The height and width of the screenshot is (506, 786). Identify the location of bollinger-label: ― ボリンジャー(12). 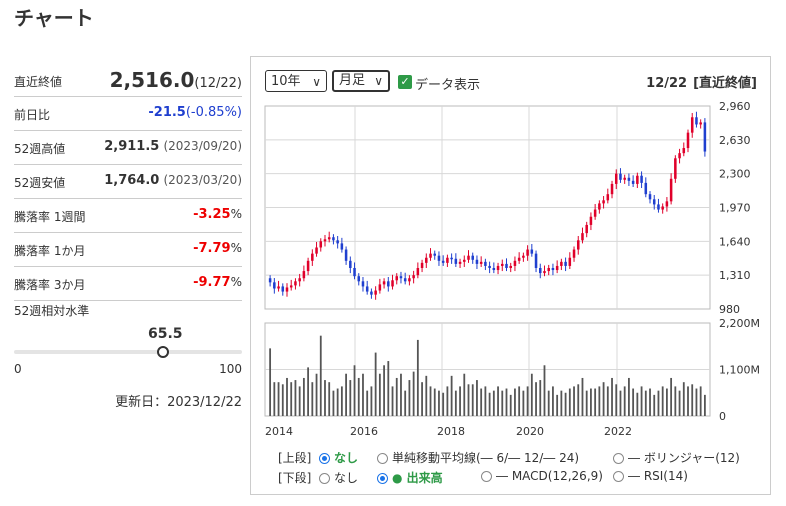
(684, 458).